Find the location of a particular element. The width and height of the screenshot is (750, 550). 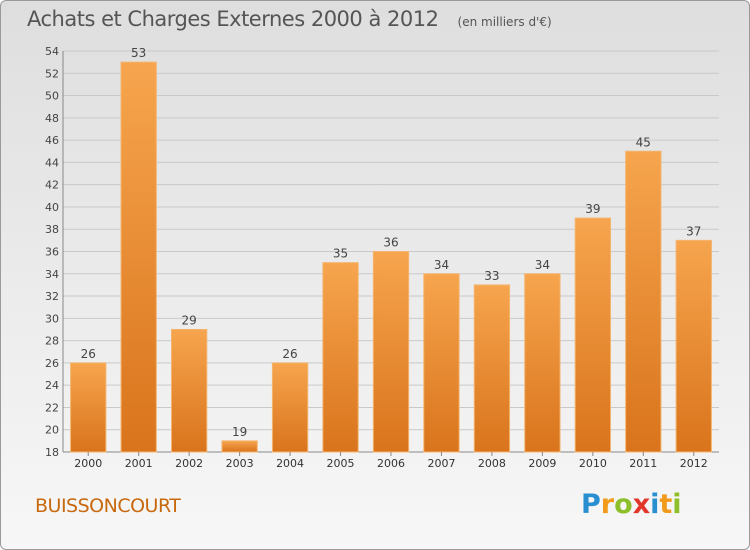

x-tick-label: 2003 is located at coordinates (240, 463).